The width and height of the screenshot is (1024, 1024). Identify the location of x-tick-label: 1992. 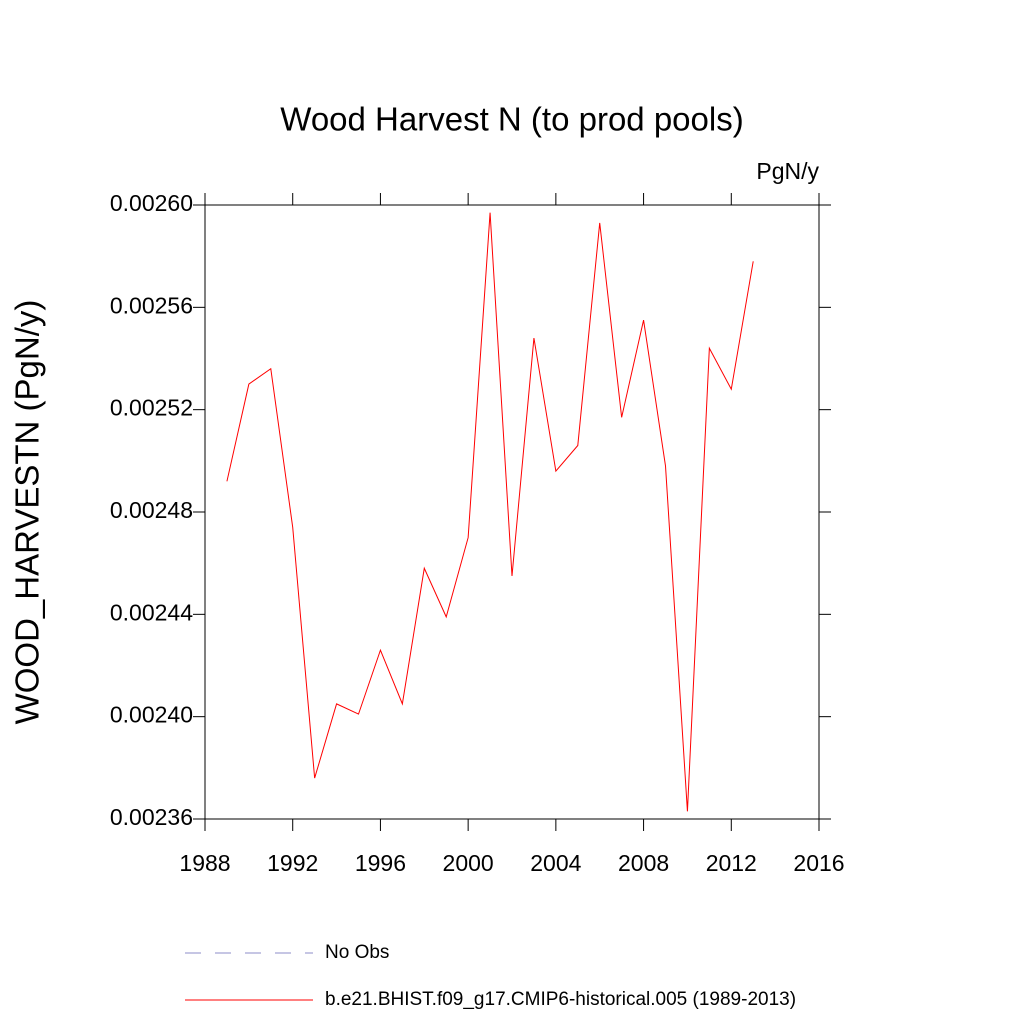
(292, 863).